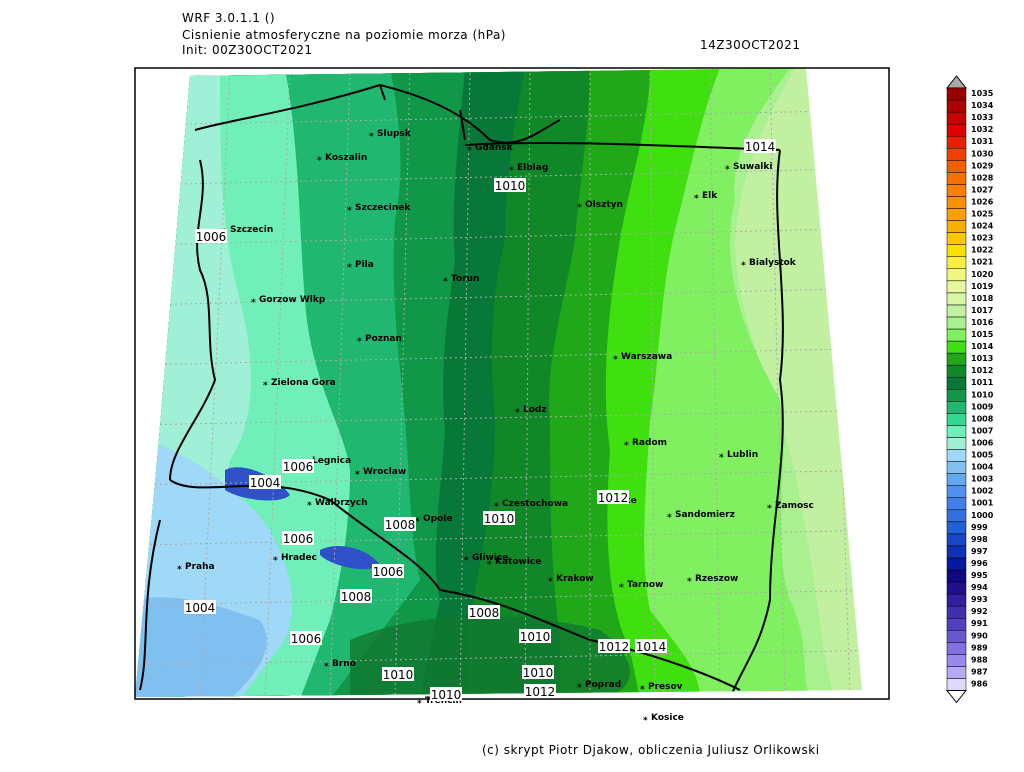 Image resolution: width=1024 pixels, height=772 pixels. Describe the element at coordinates (979, 623) in the screenshot. I see `colorbar-label: 991` at that location.